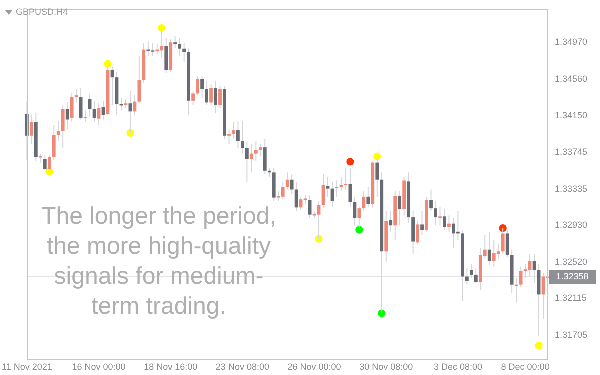  I want to click on y-tick-label: 1.33745, so click(571, 151).